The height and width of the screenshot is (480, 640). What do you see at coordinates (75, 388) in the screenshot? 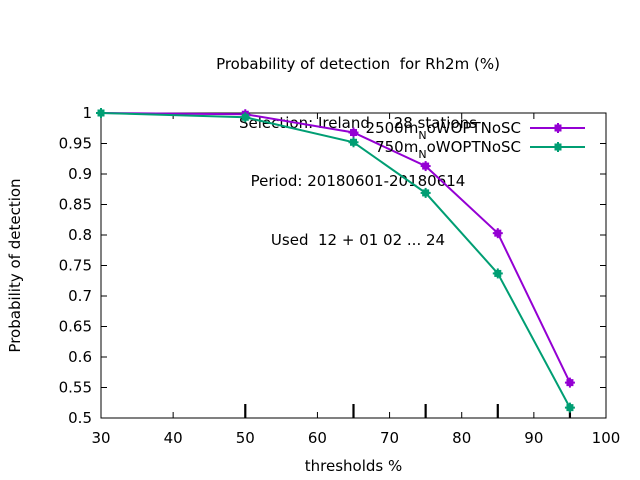
I see `y-tick-label: 0.55` at bounding box center [75, 388].